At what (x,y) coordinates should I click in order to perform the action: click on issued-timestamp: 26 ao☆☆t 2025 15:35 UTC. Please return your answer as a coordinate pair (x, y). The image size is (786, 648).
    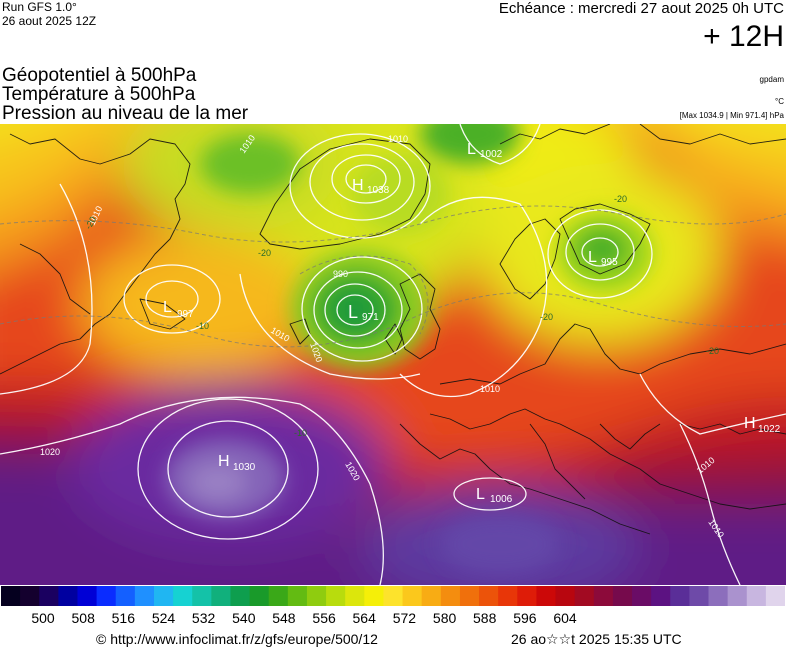
    Looking at the image, I should click on (596, 639).